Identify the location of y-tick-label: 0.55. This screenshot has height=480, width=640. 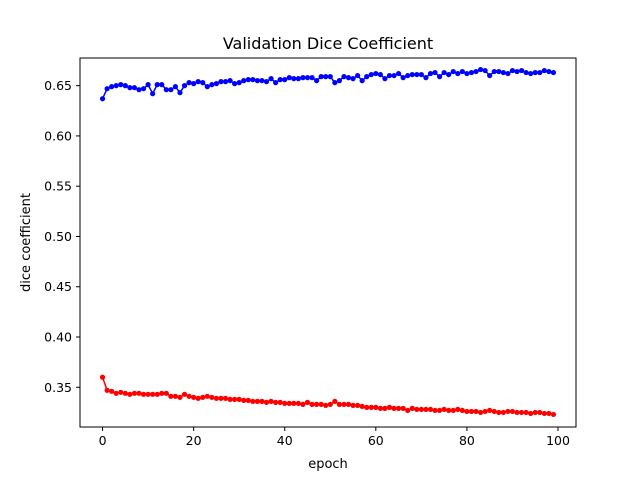
(58, 186).